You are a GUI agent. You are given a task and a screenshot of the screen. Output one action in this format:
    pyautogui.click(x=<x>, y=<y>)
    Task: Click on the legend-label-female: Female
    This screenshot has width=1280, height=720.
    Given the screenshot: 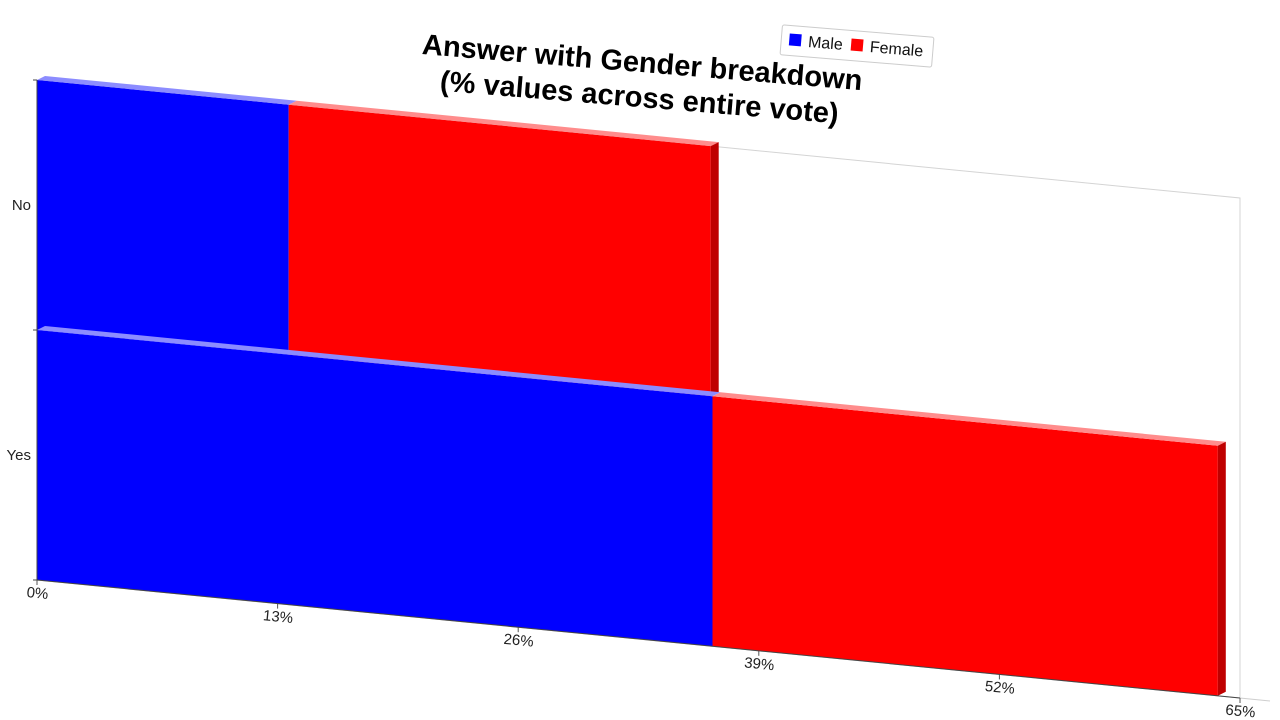 What is the action you would take?
    pyautogui.click(x=896, y=49)
    